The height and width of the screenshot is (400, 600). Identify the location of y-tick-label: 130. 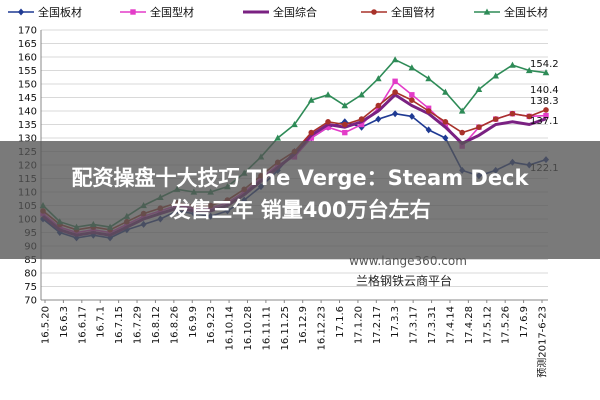
(27, 139).